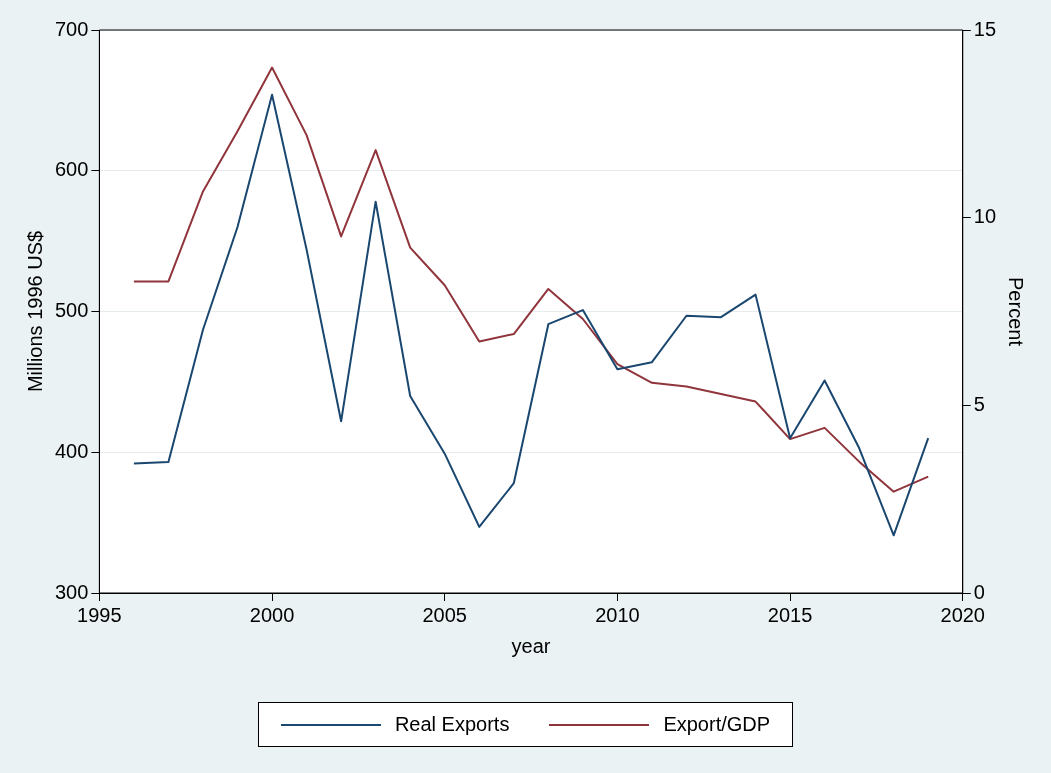 This screenshot has width=1051, height=773. Describe the element at coordinates (717, 724) in the screenshot. I see `legend-label: Export/GDP` at that location.